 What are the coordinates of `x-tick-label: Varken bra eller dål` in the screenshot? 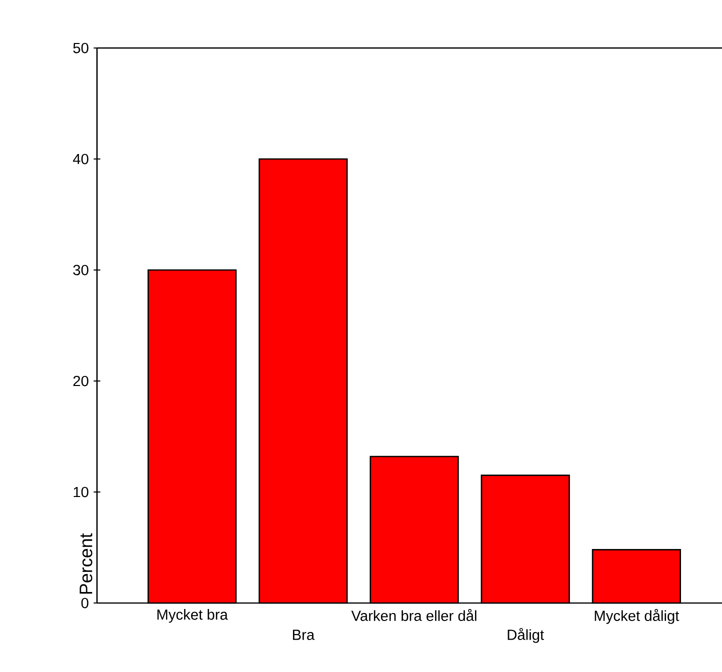 It's located at (413, 615).